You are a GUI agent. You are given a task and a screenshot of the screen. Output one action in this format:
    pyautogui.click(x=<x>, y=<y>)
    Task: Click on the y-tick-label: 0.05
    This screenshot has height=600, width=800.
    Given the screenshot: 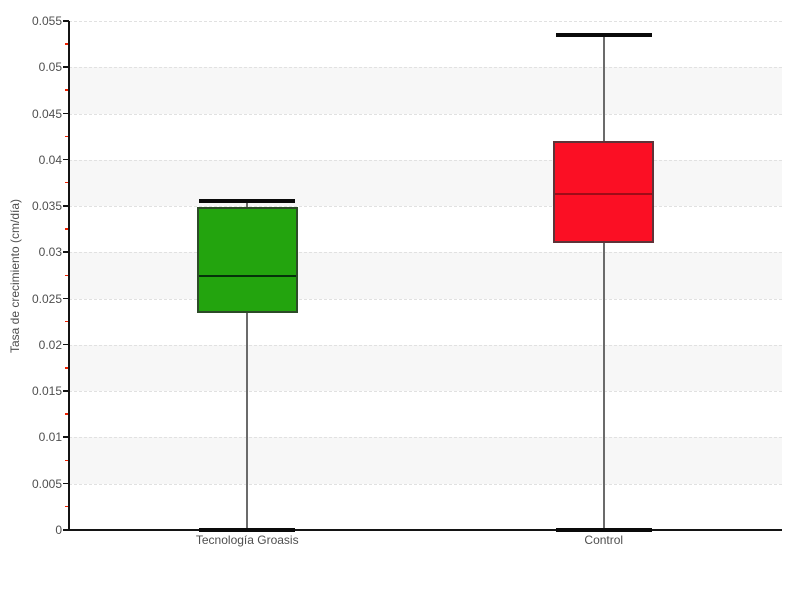 What is the action you would take?
    pyautogui.click(x=50, y=67)
    